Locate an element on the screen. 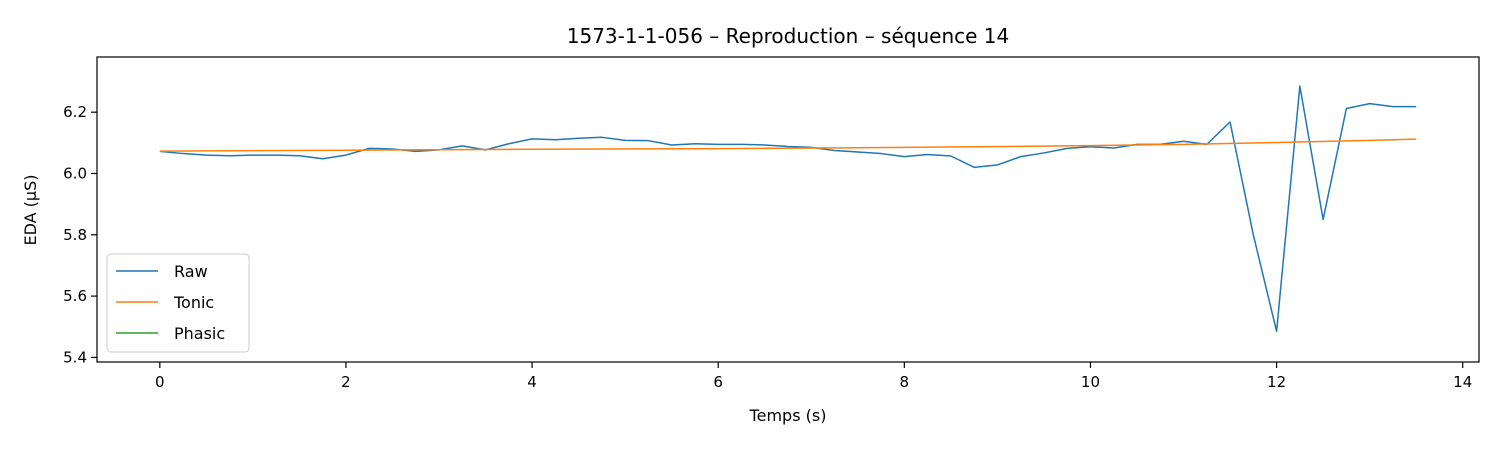  x-axis-ticks: 0 2 4 6 8 10 12 14 is located at coordinates (813, 376).